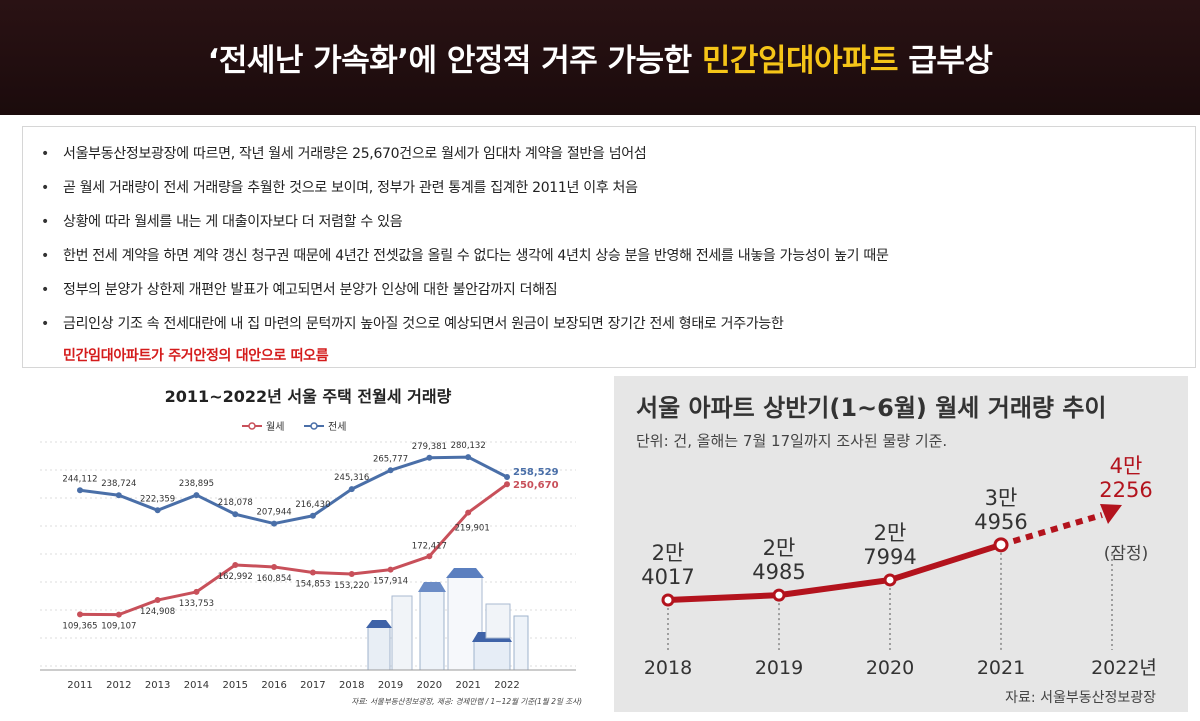 Image resolution: width=1200 pixels, height=721 pixels. I want to click on legend-jeonse-marker, so click(314, 426).